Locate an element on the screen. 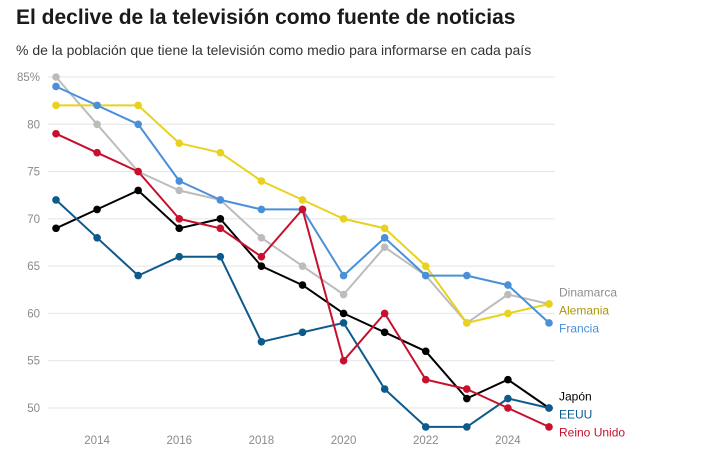  y-tick-label: 75 is located at coordinates (33, 173).